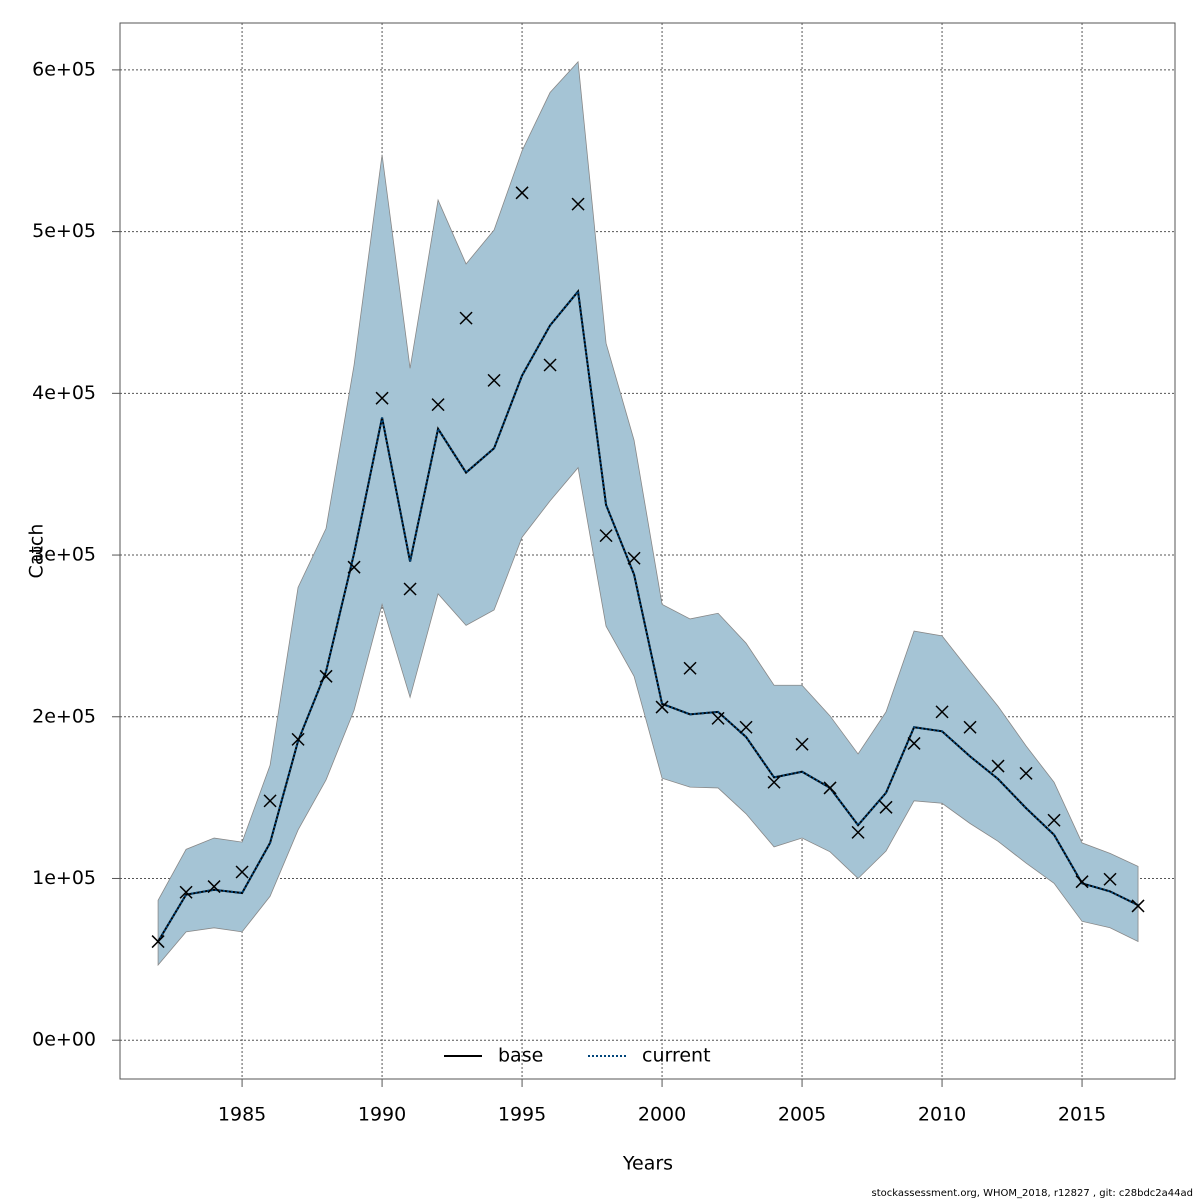 This screenshot has width=1200, height=1200. I want to click on legend-label: current, so click(676, 1056).